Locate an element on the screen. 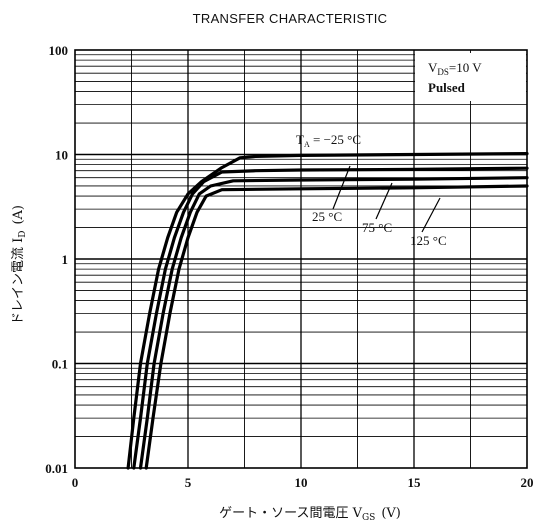 Image resolution: width=535 pixels, height=528 pixels. series-label-125: 125 °C is located at coordinates (428, 240).